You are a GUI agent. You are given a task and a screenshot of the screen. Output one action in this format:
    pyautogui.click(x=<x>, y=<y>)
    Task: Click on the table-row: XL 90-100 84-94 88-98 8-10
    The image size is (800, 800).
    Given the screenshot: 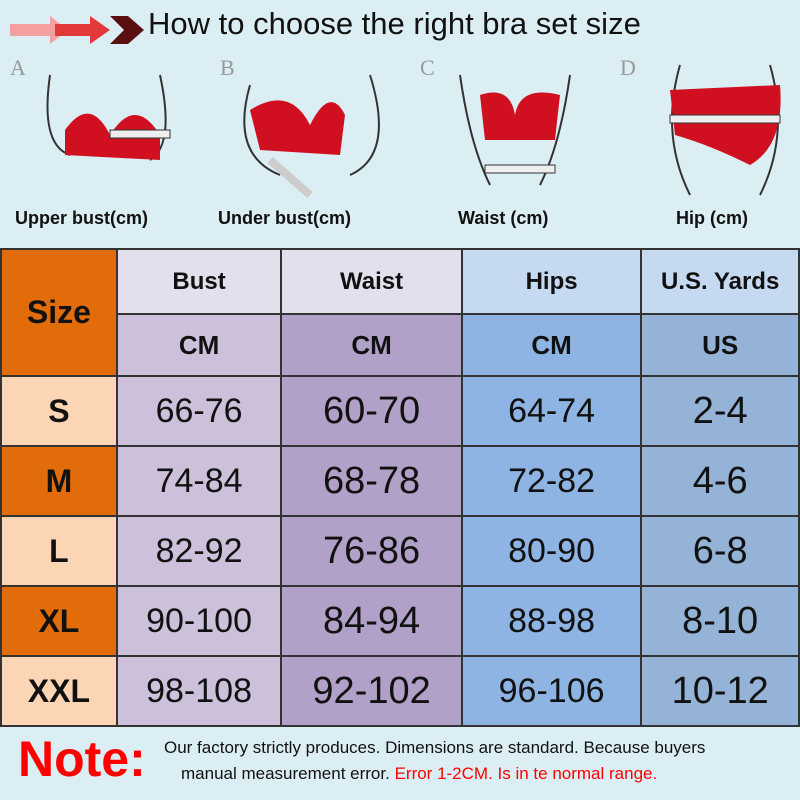 What is the action you would take?
    pyautogui.click(x=400, y=621)
    